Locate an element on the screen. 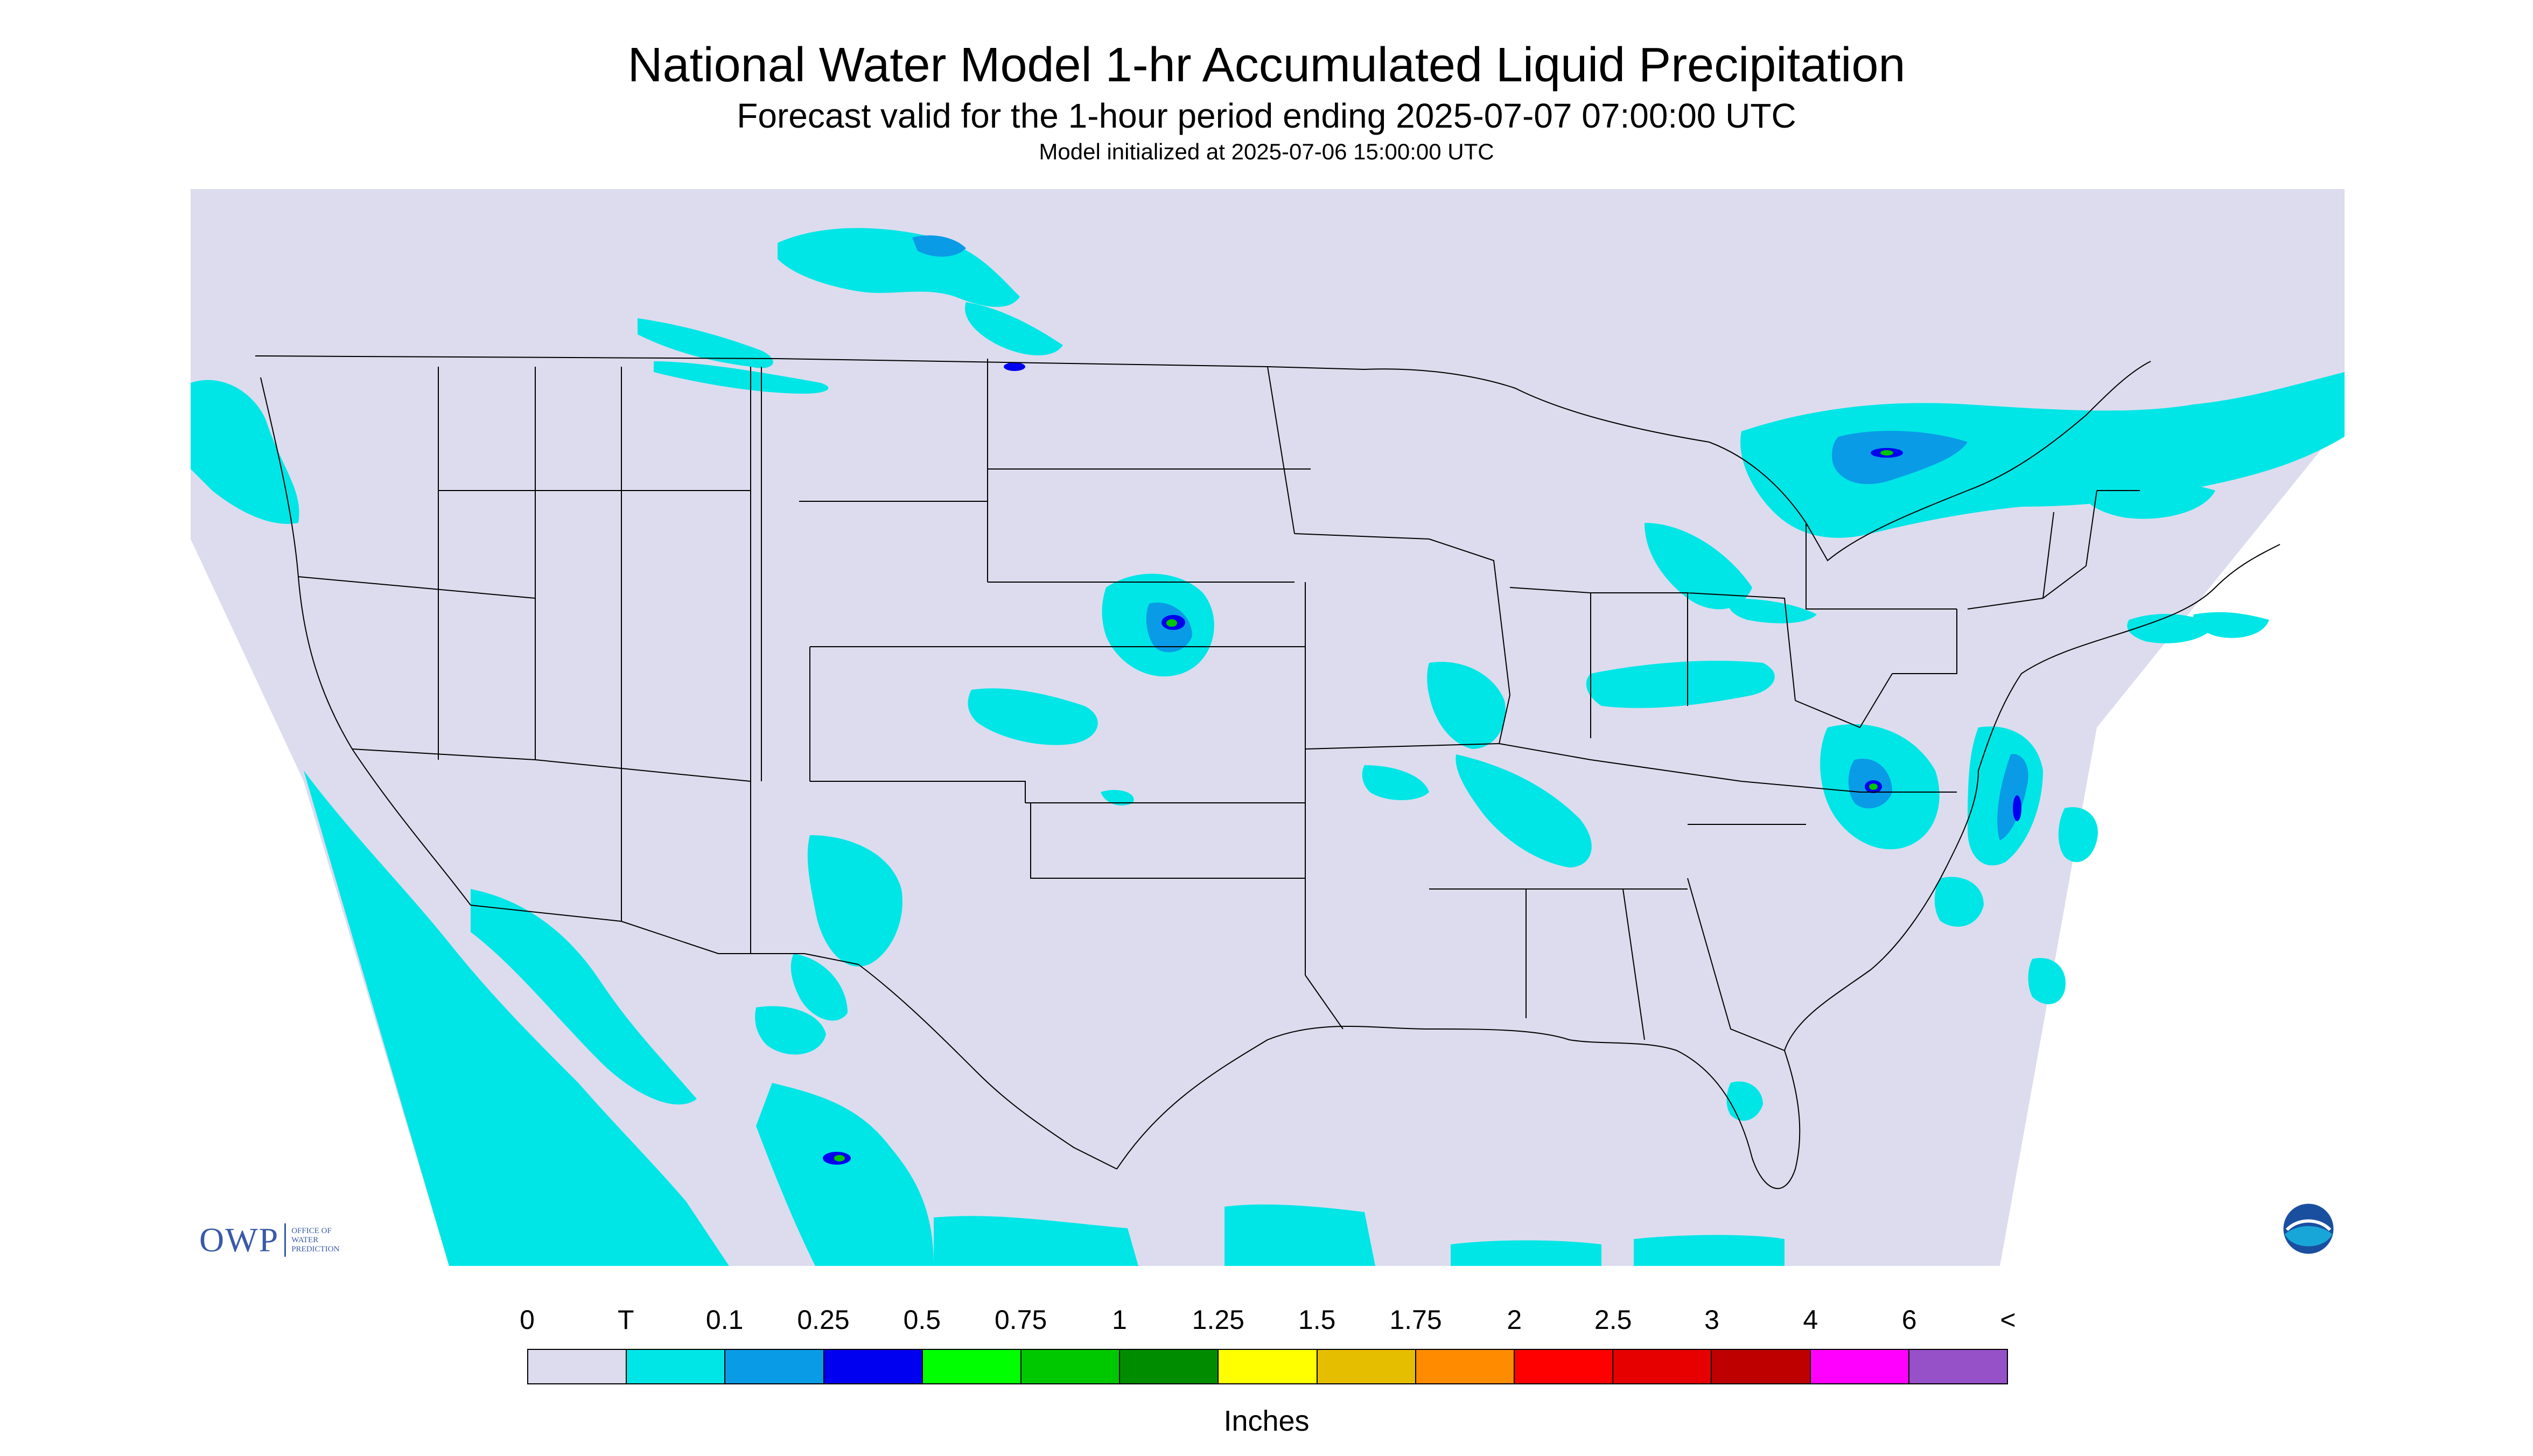 This screenshot has height=1456, width=2533. precip-lake-erie is located at coordinates (1773, 611).